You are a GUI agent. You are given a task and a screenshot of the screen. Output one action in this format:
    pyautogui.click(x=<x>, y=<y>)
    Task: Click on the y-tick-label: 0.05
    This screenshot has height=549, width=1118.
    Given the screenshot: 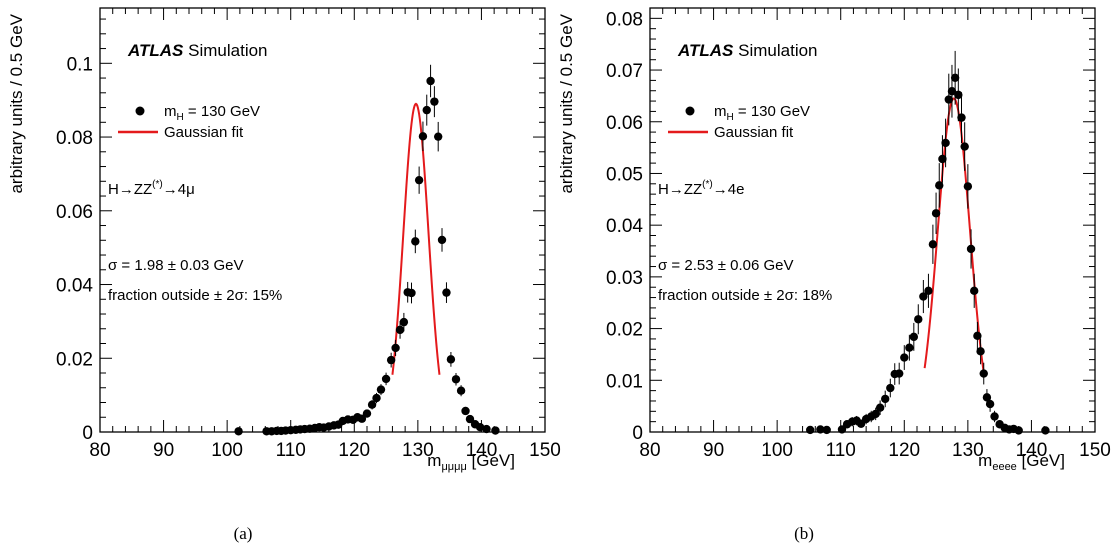 What is the action you would take?
    pyautogui.click(x=624, y=174)
    